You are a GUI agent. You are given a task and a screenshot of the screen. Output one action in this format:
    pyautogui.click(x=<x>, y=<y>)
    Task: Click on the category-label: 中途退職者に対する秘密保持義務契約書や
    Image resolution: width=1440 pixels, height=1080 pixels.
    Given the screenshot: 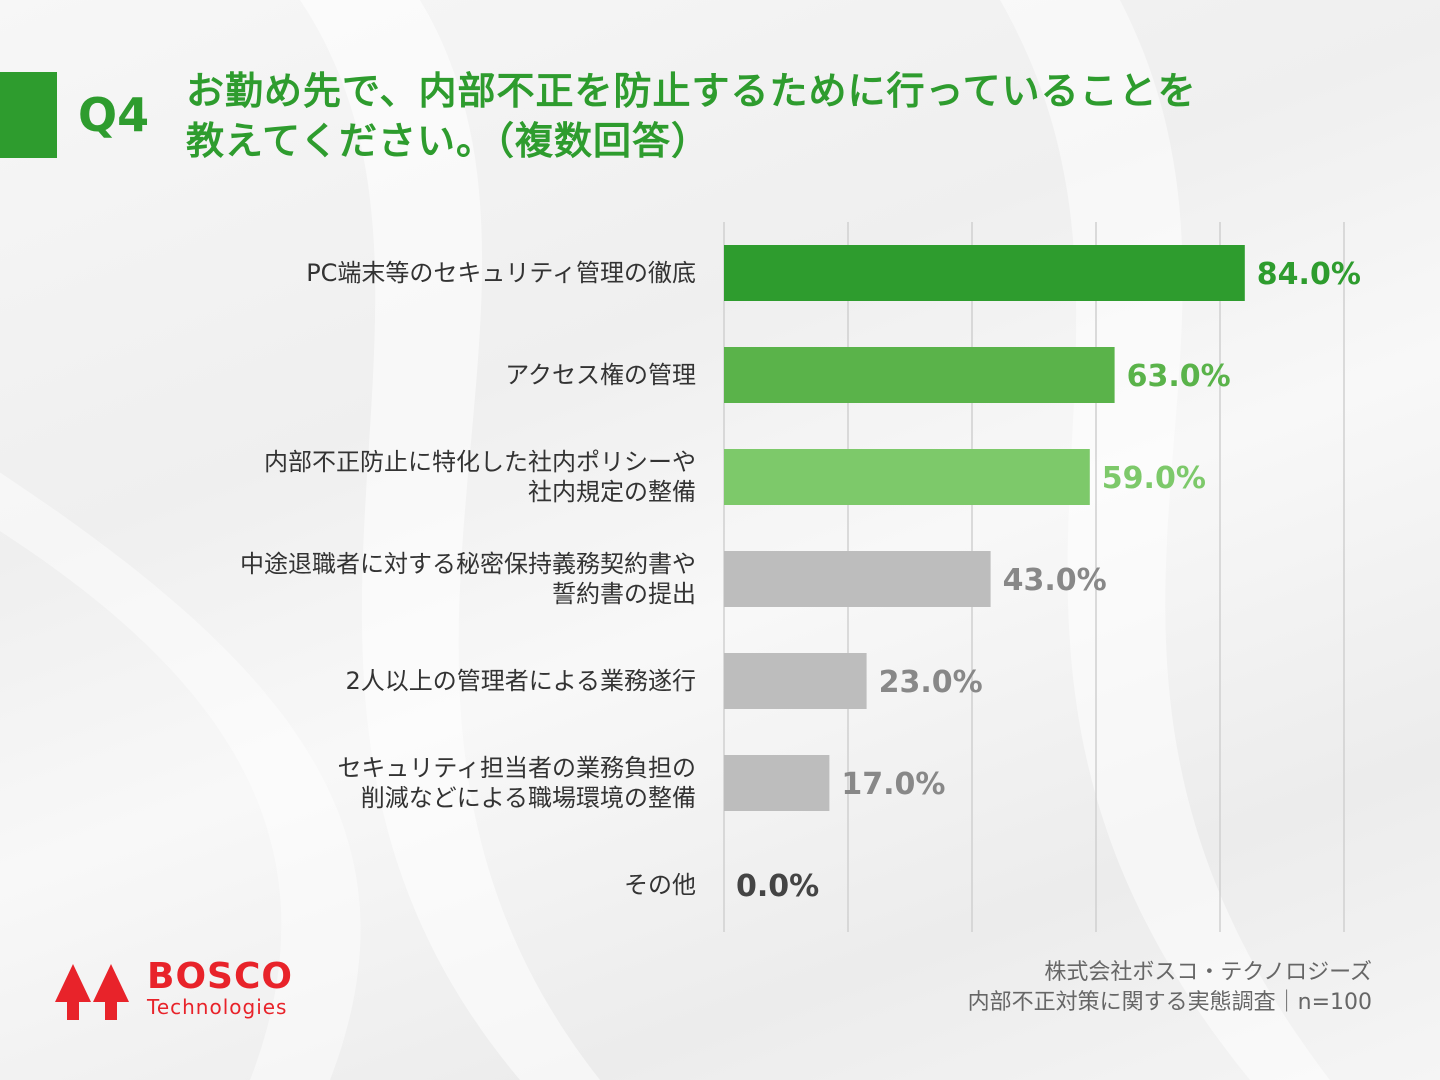 What is the action you would take?
    pyautogui.click(x=468, y=564)
    